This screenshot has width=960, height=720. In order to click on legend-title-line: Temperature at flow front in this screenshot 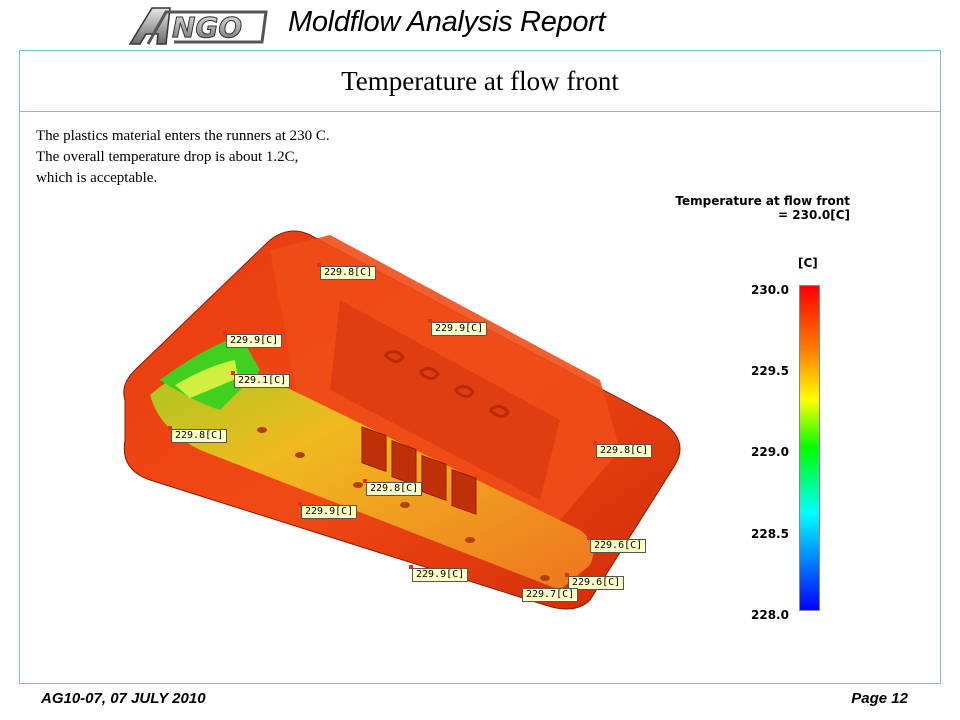, I will do `click(762, 201)`.